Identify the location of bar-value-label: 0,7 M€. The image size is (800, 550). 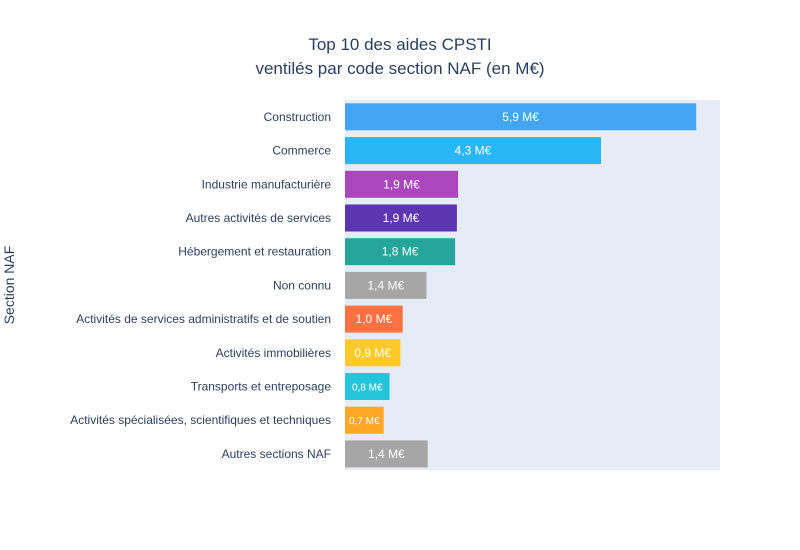
(364, 421).